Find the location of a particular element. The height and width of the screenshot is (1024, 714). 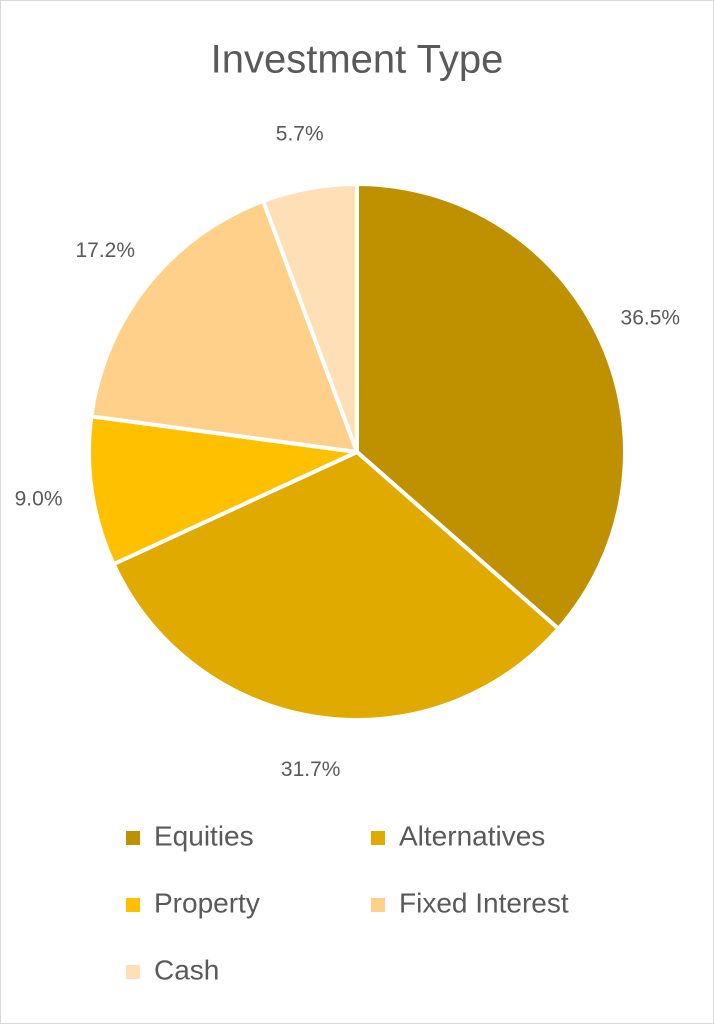

chart-title: Investment Type is located at coordinates (357, 60).